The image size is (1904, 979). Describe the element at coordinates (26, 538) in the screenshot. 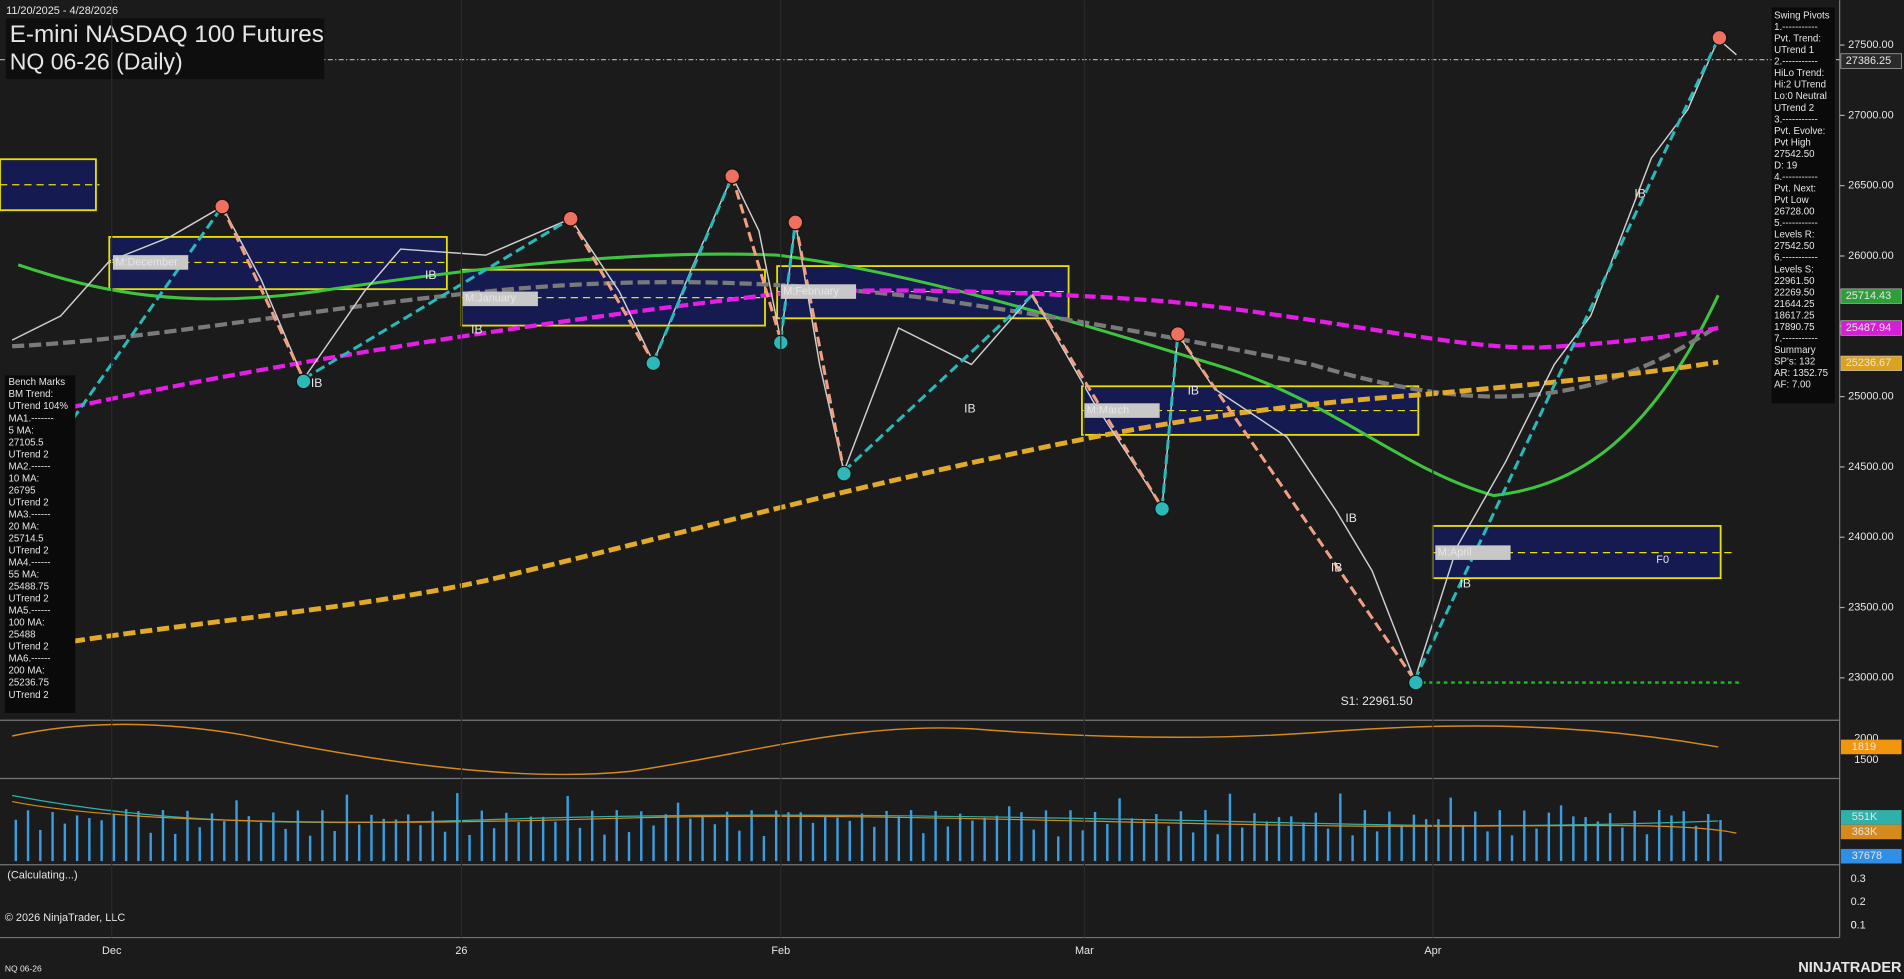

I see `bench-mark-line: 25714.5` at that location.